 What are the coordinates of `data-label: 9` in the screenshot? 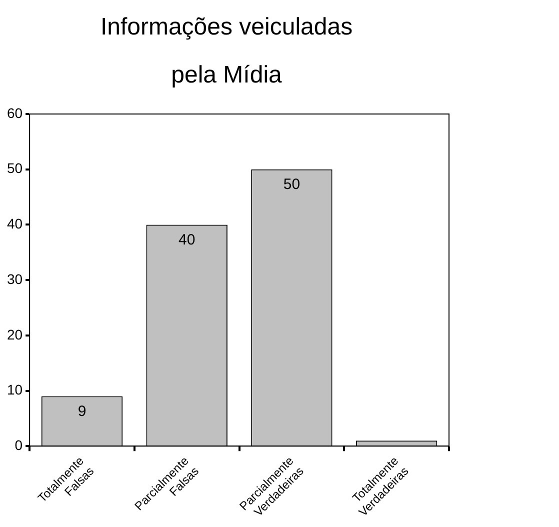 It's located at (82, 411).